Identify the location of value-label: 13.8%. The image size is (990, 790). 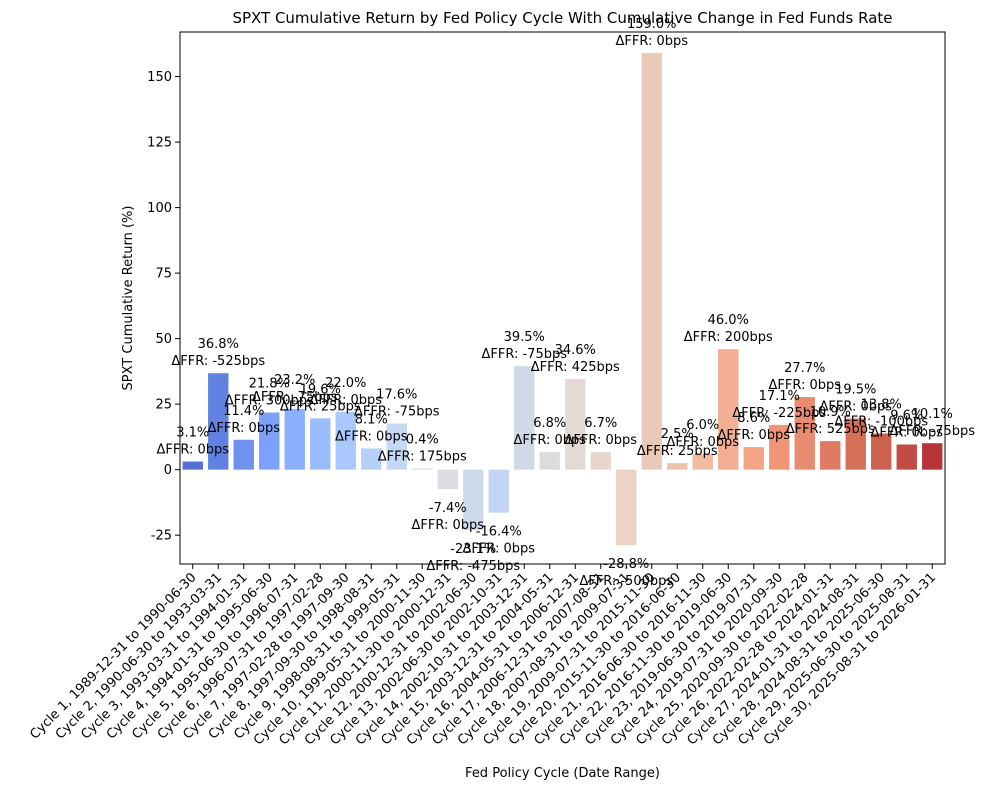
(881, 404).